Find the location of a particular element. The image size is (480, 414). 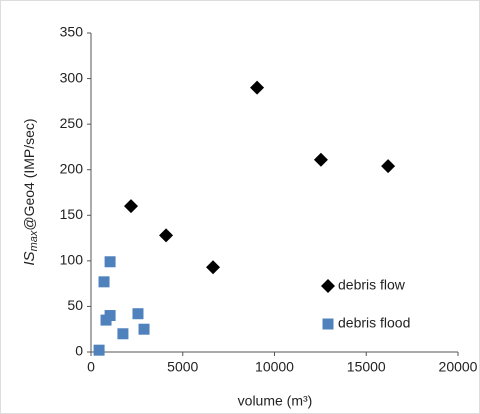

legend-box is located at coordinates (385, 307).